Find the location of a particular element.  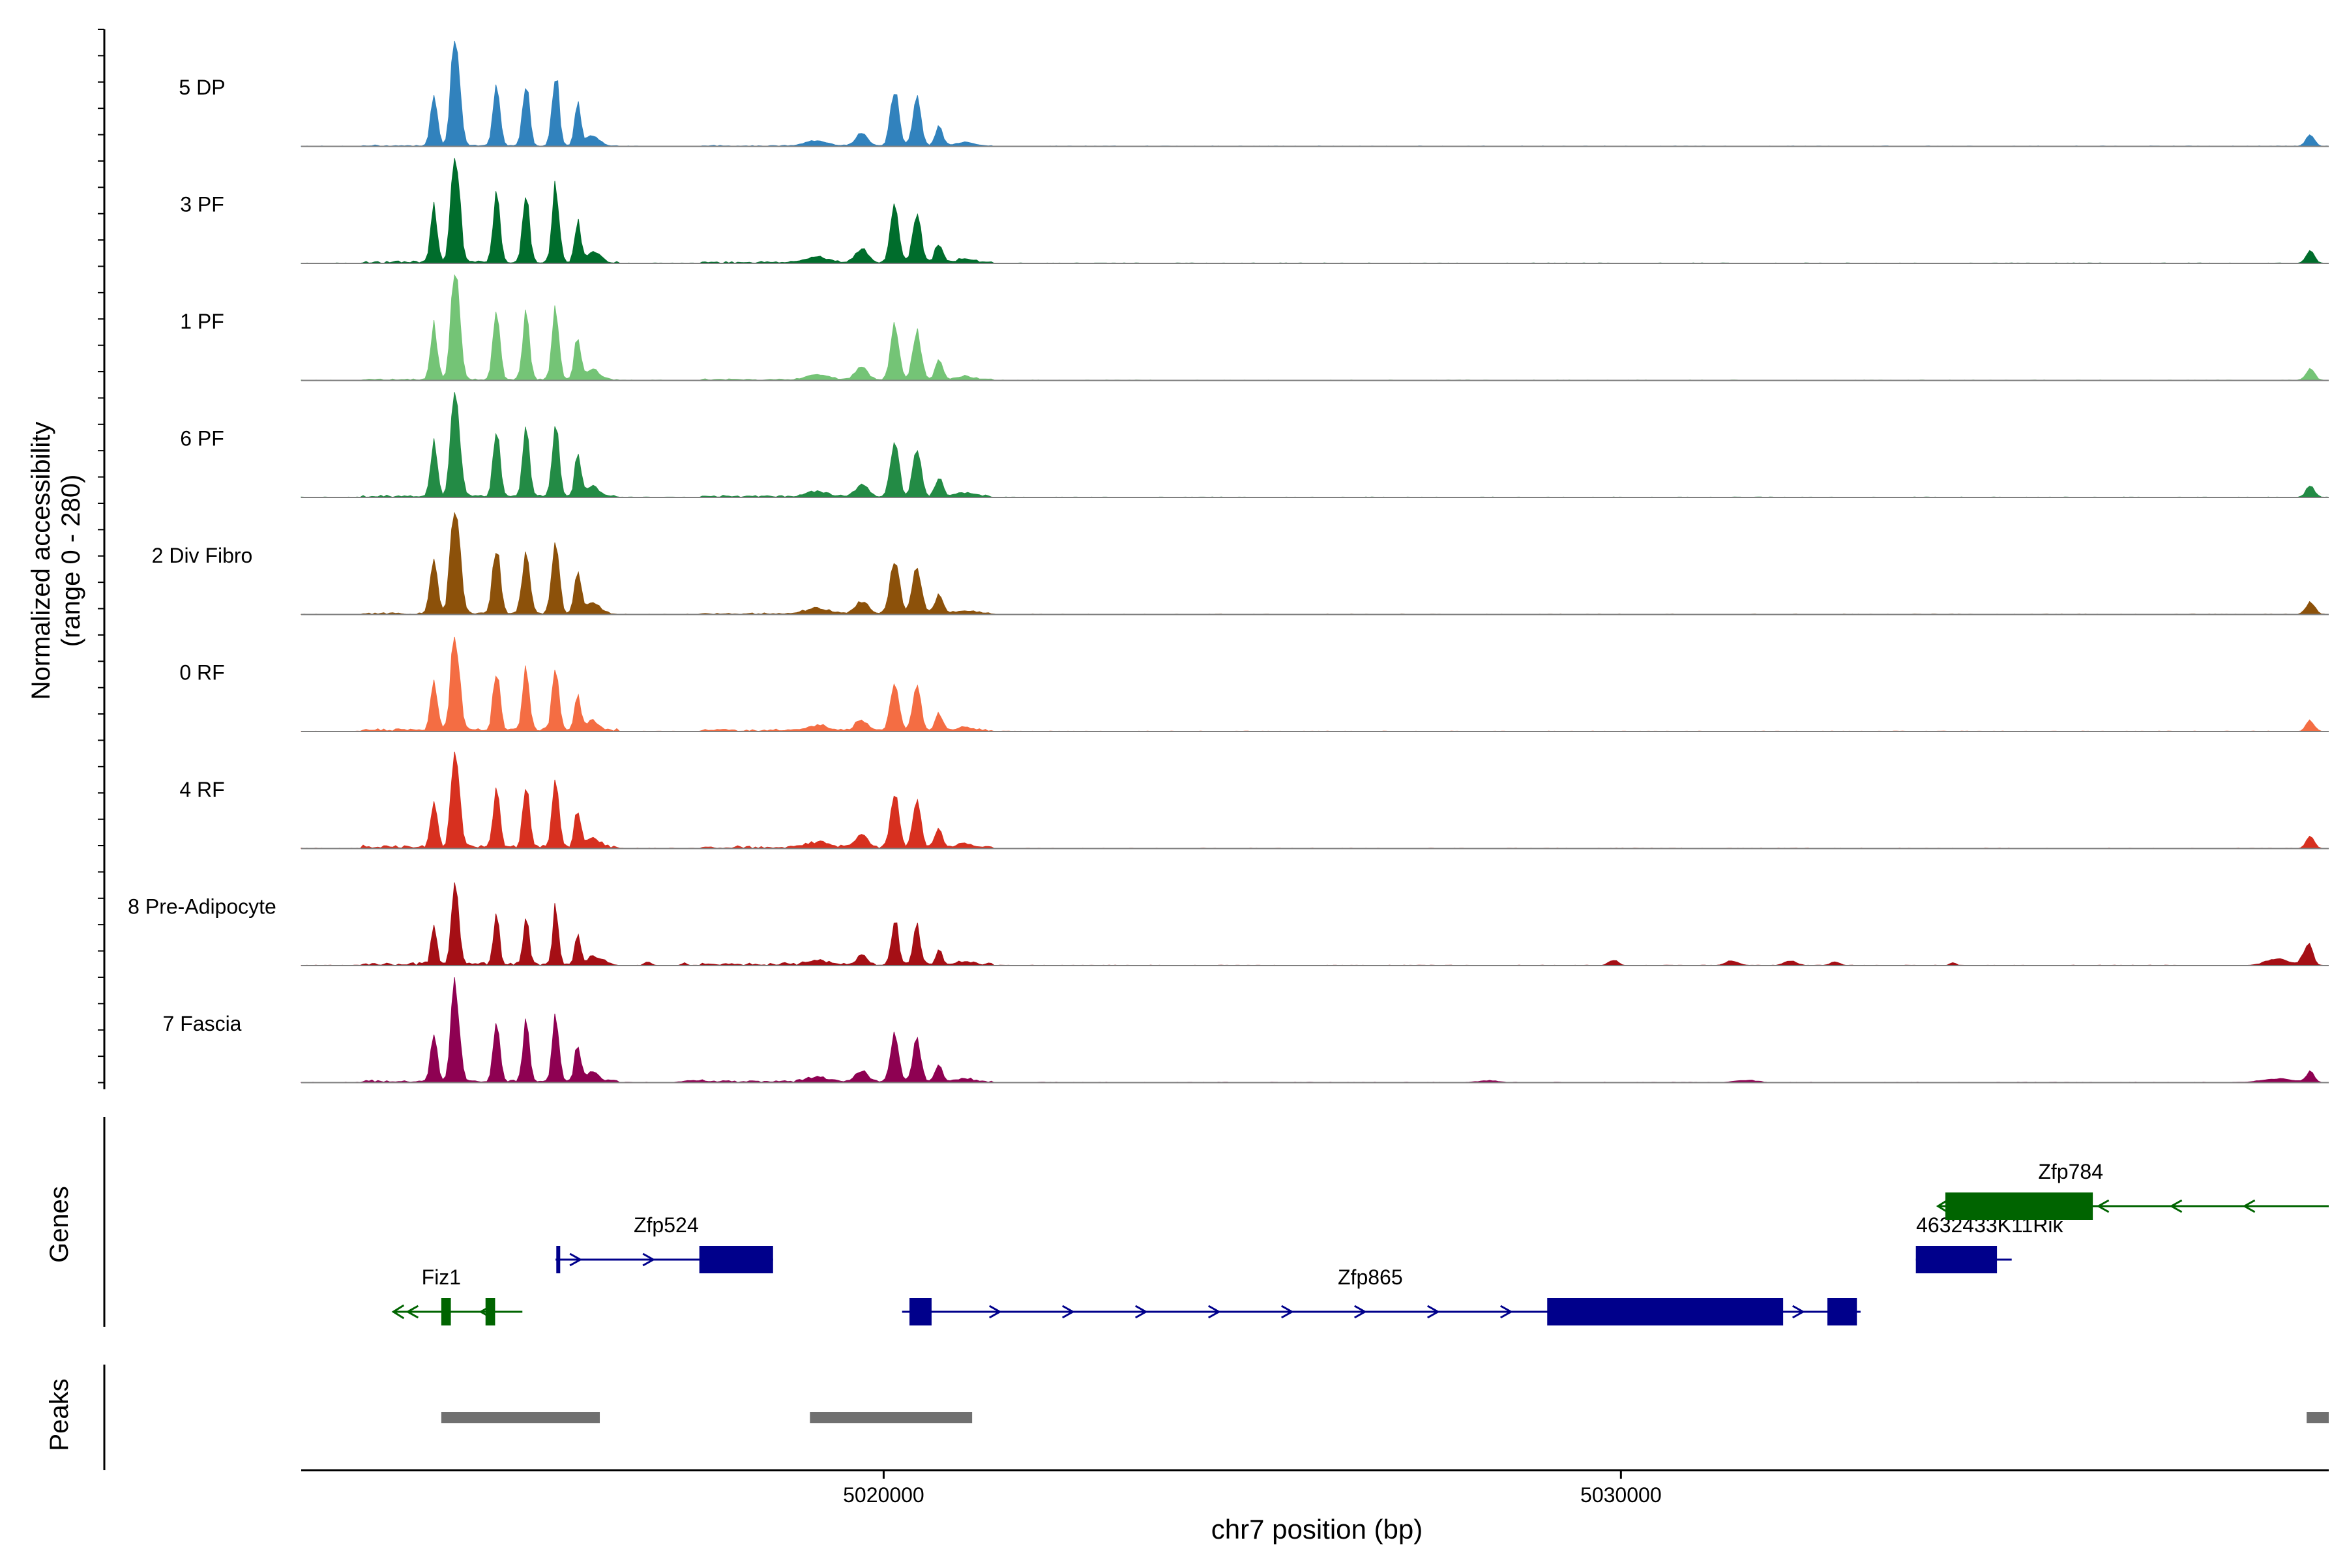

gene-label: Zfp865 is located at coordinates (1370, 1277).